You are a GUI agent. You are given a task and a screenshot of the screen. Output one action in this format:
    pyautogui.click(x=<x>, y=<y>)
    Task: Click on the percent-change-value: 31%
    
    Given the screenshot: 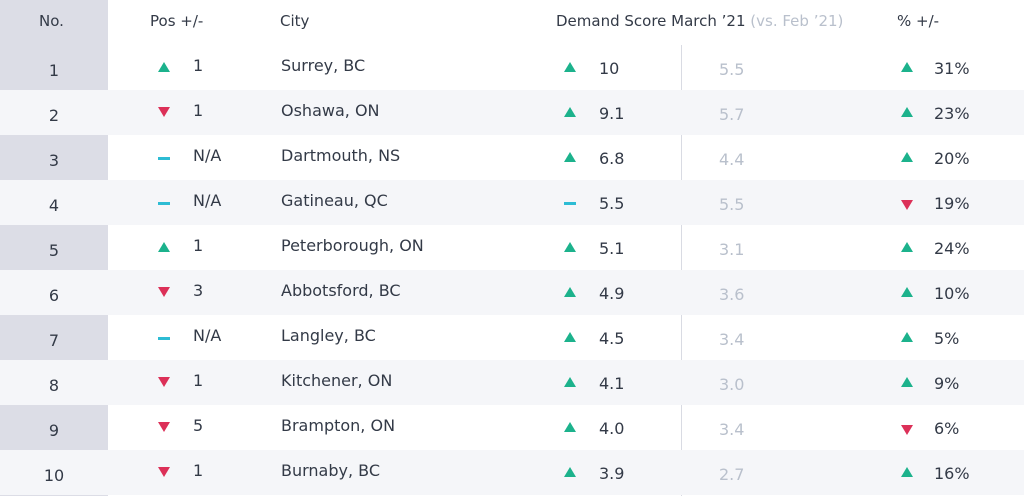 What is the action you would take?
    pyautogui.click(x=952, y=68)
    